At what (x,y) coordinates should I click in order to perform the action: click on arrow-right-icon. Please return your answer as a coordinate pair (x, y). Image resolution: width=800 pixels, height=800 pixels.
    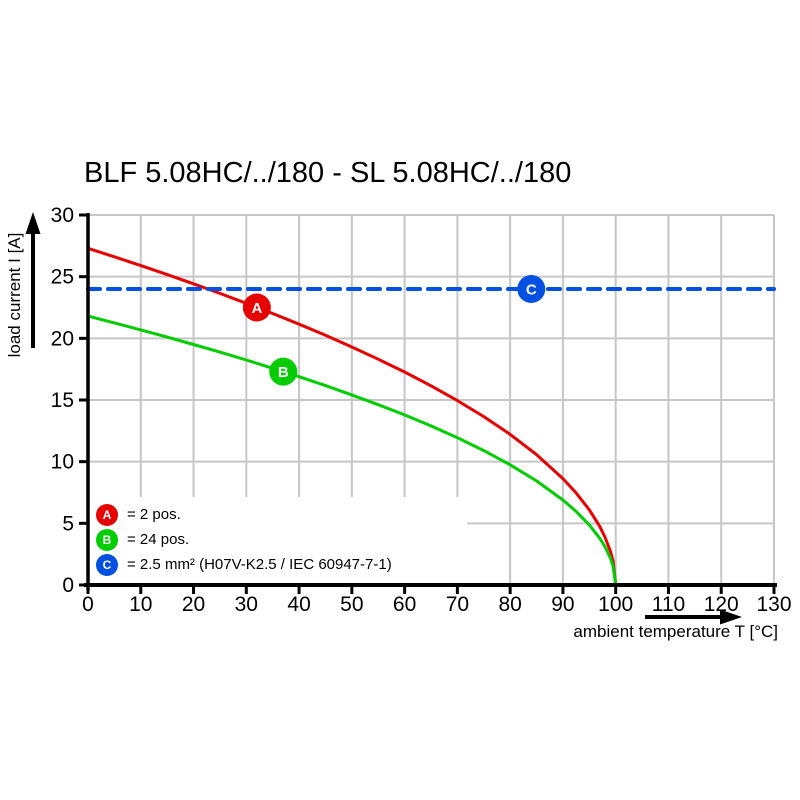
    Looking at the image, I should click on (731, 617).